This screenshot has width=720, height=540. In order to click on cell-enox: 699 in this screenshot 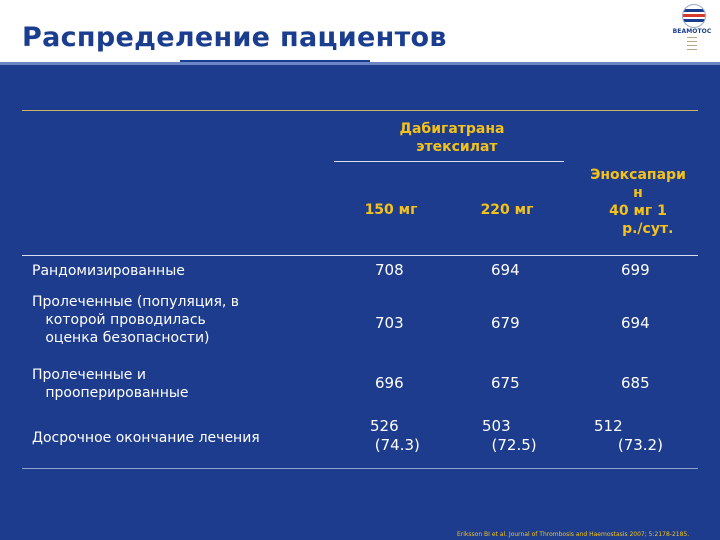, I will do `click(635, 270)`.